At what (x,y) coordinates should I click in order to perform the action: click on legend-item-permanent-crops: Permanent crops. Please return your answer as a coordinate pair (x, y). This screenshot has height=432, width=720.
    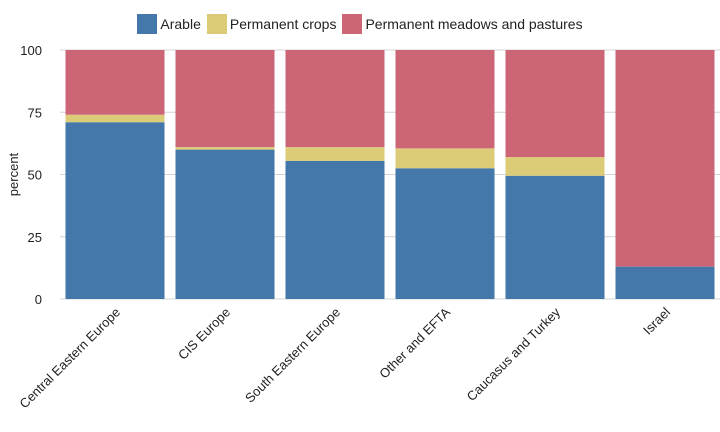
    Looking at the image, I should click on (271, 24).